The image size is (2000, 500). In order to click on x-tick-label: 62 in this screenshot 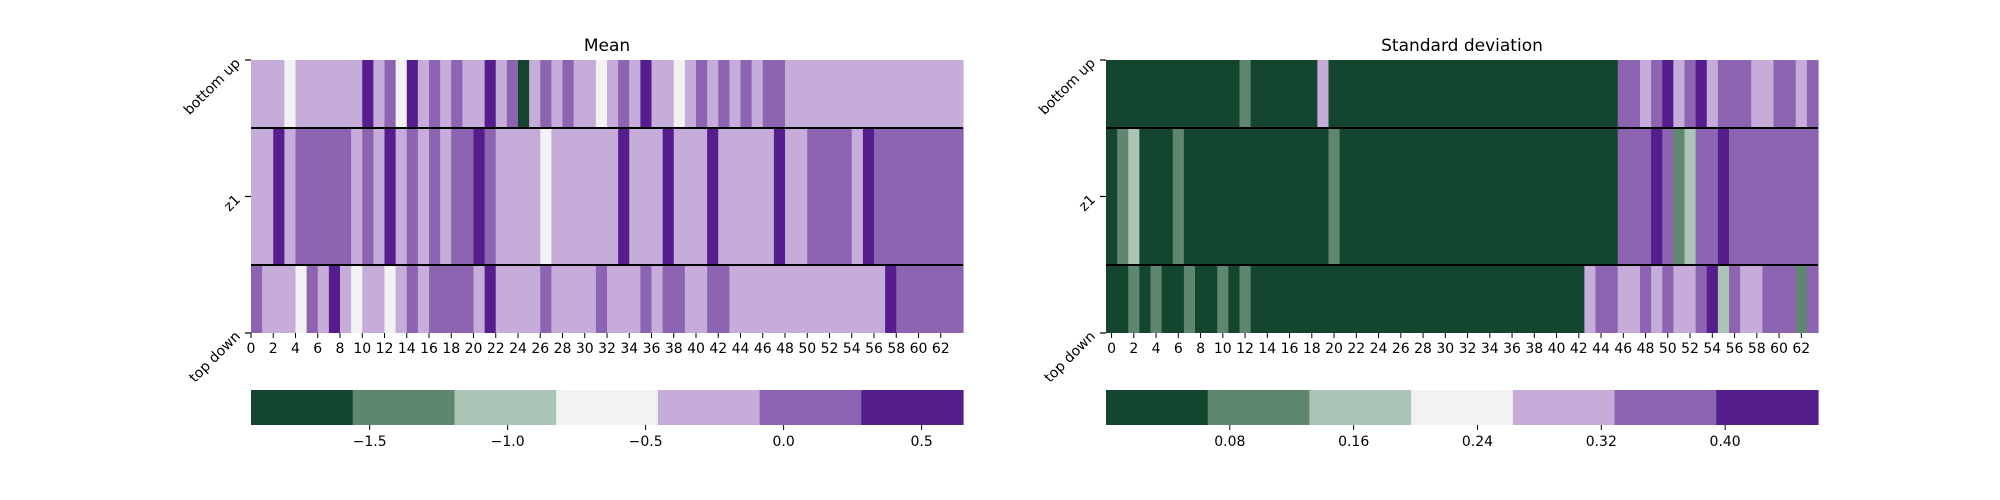, I will do `click(941, 349)`.